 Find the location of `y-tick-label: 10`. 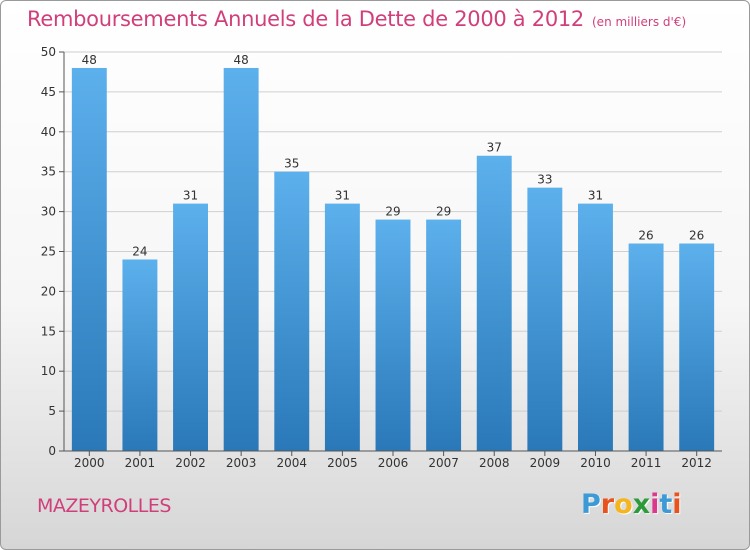

y-tick-label: 10 is located at coordinates (48, 371).